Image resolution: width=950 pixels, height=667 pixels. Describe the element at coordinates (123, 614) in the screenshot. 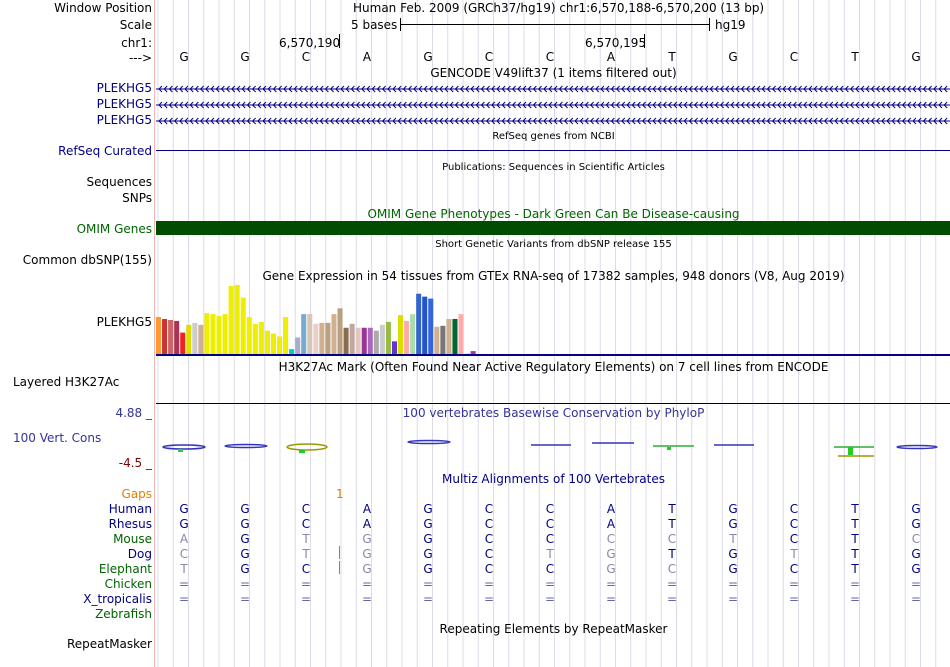

I see `multiz-species-label: Zebrafish` at that location.